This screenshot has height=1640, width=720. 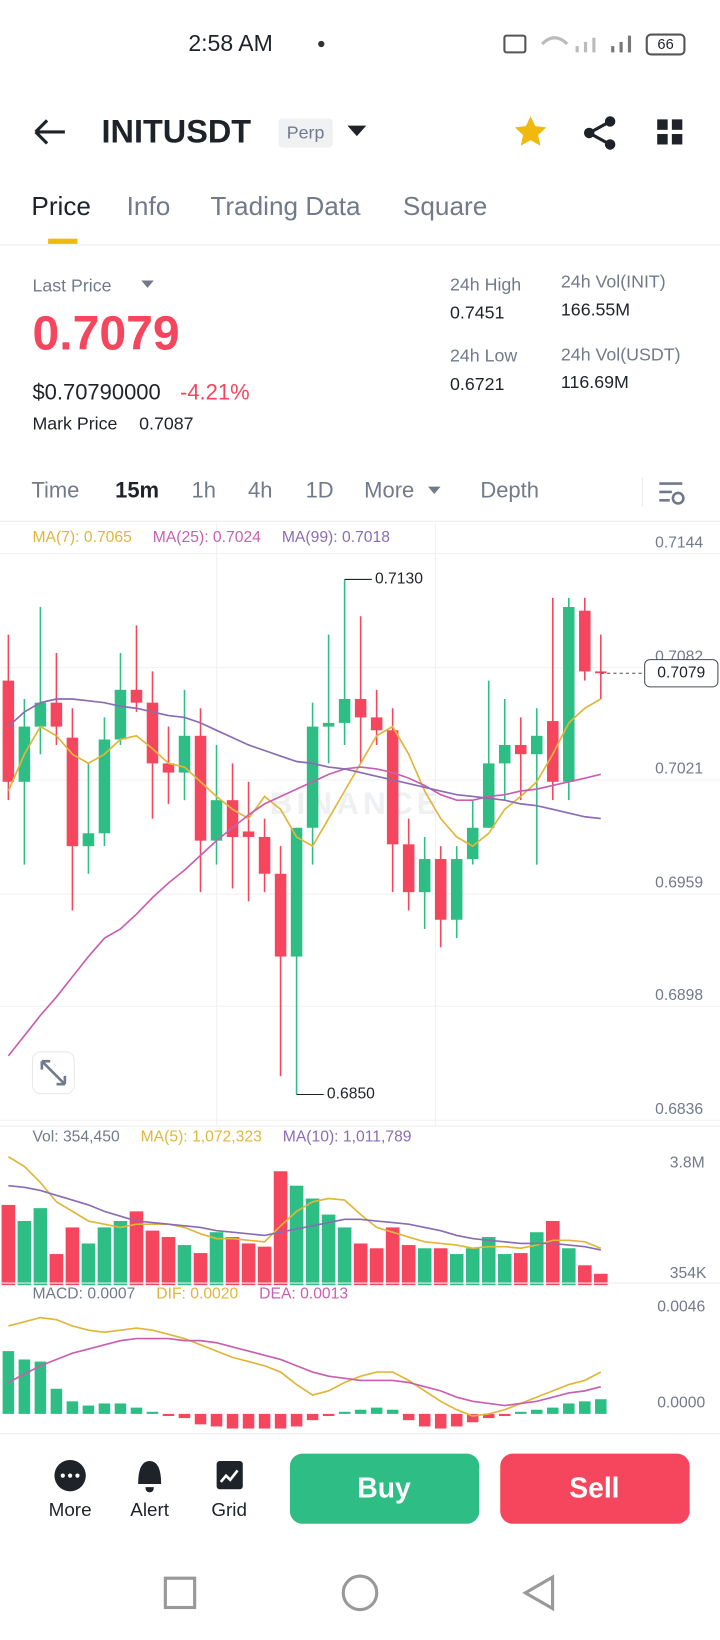 I want to click on sell-button, so click(x=595, y=1488).